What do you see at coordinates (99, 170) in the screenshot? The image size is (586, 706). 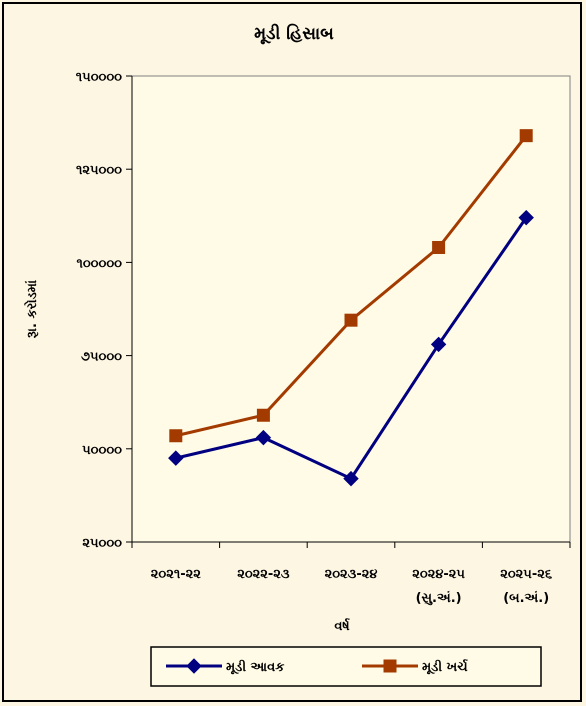 I see `y-tick-label: ૧૨૫૦૦૦` at bounding box center [99, 170].